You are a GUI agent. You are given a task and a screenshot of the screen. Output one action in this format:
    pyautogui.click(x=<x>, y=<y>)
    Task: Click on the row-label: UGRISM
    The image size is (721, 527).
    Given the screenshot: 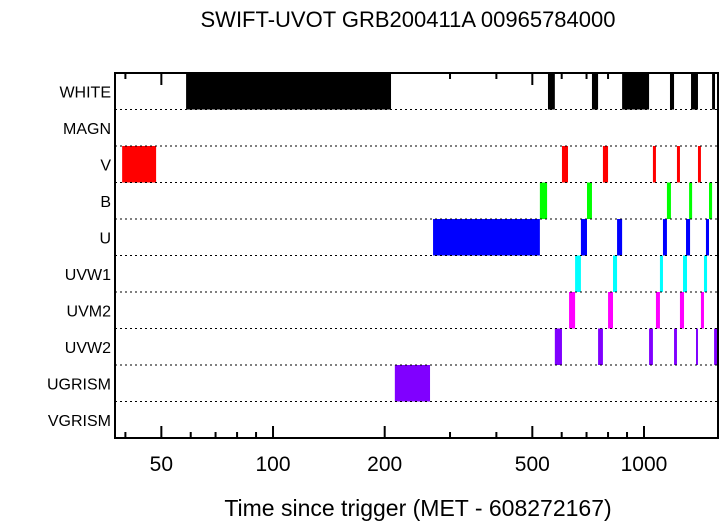 What is the action you would take?
    pyautogui.click(x=79, y=384)
    